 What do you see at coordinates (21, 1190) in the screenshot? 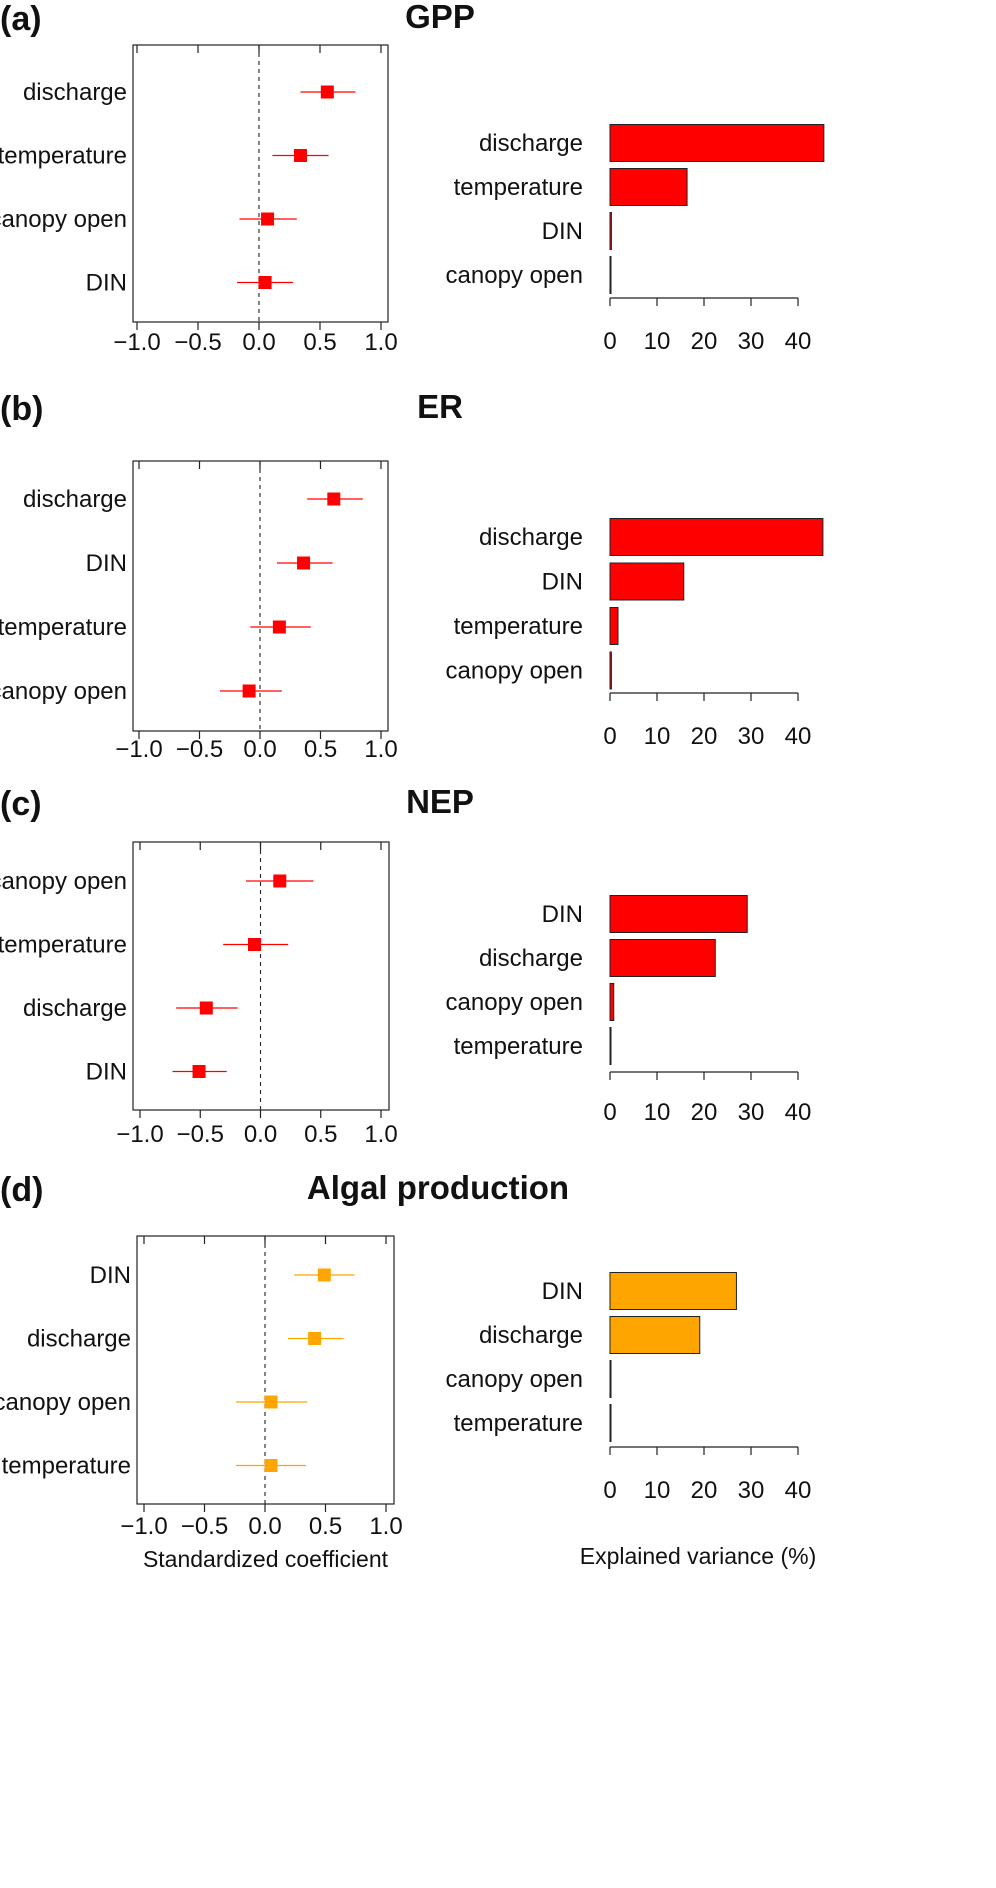
I see `panel-letter: (d)` at bounding box center [21, 1190].